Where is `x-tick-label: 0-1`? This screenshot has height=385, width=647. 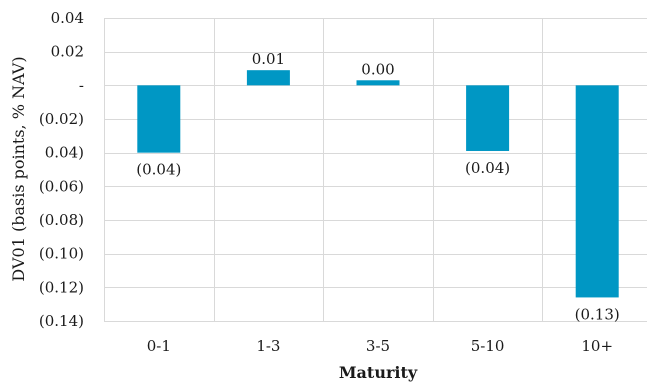 x-tick-label: 0-1 is located at coordinates (159, 346).